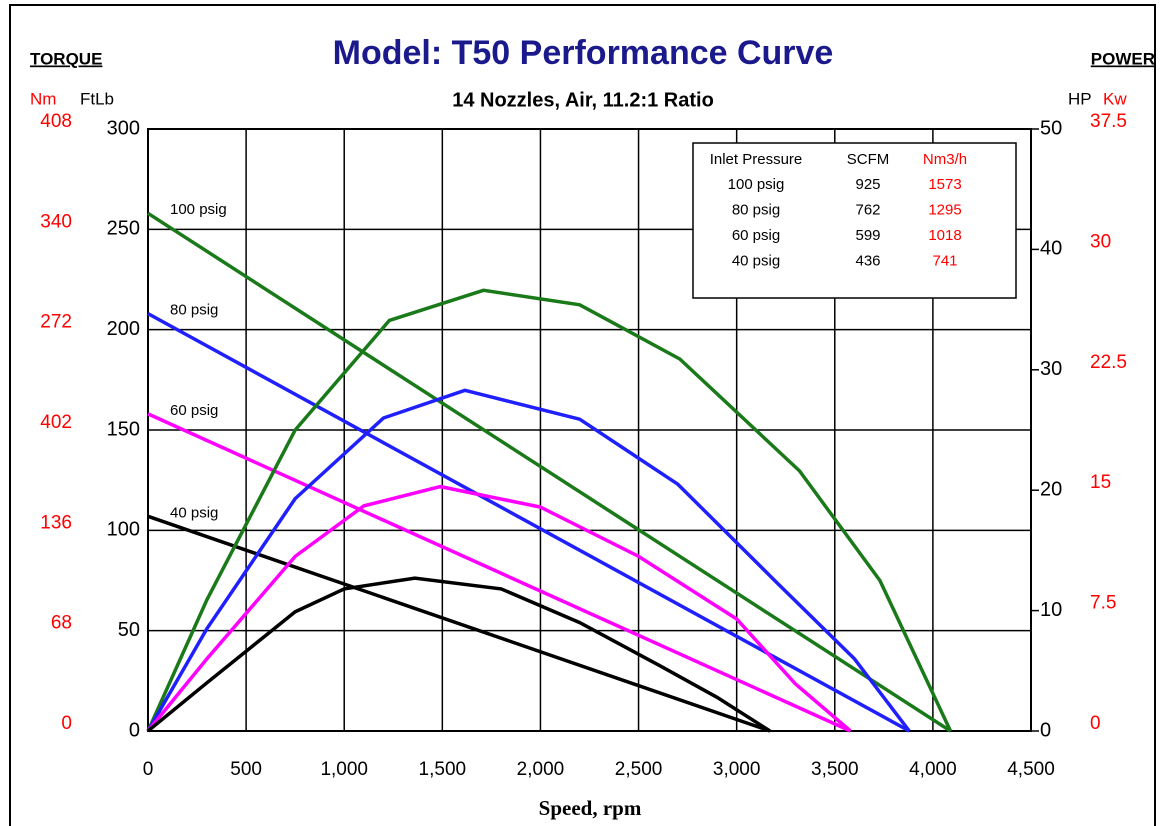 The width and height of the screenshot is (1167, 826). Describe the element at coordinates (1108, 121) in the screenshot. I see `y2-alt-tick-label: 37.5` at that location.